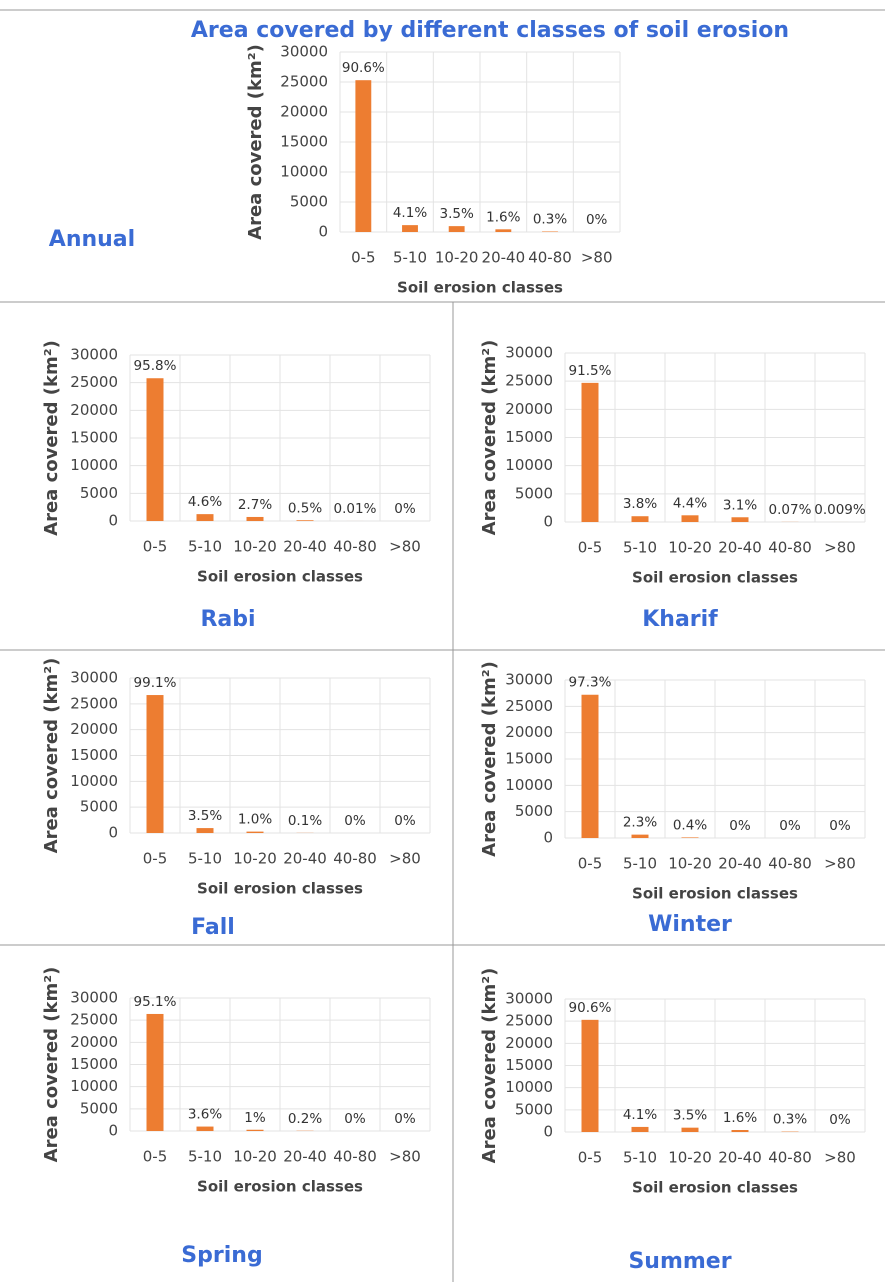 The height and width of the screenshot is (1282, 885). What do you see at coordinates (205, 1115) in the screenshot?
I see `value-label: 3.6%` at bounding box center [205, 1115].